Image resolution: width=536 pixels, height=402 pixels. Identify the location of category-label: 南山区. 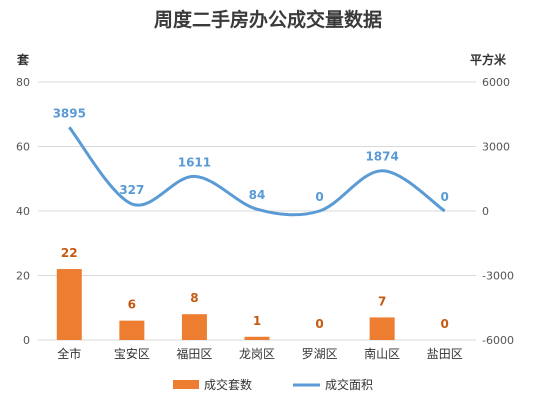
(382, 353).